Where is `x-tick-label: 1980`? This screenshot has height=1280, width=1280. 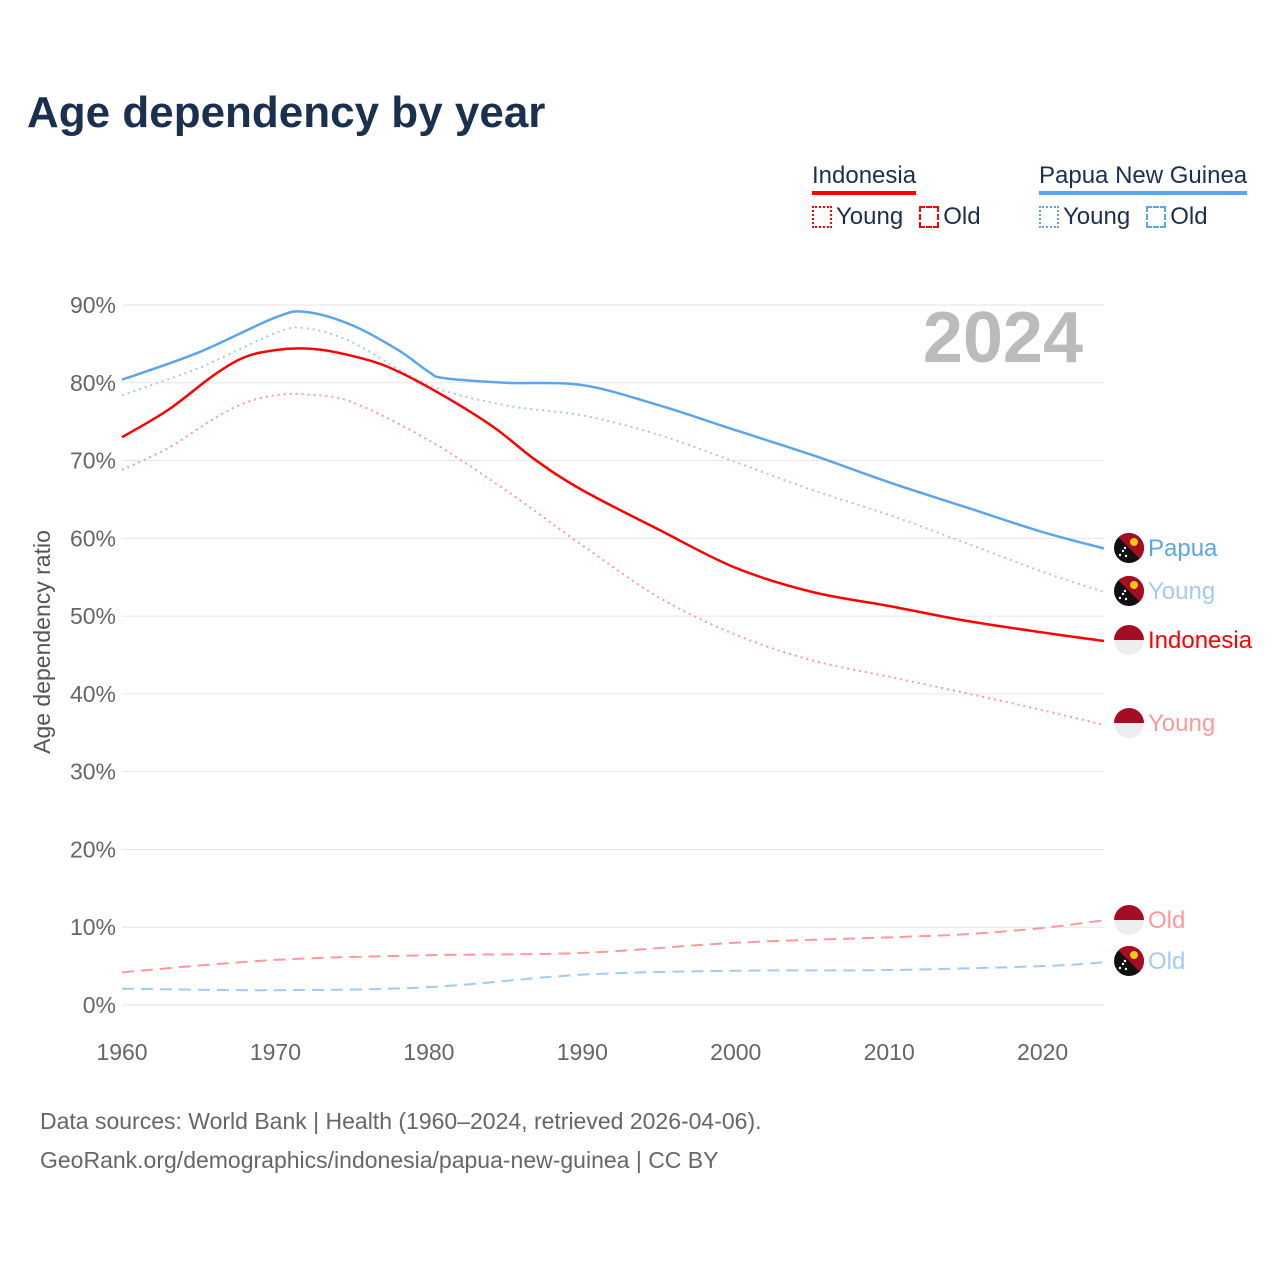
x-tick-label: 1980 is located at coordinates (428, 1052).